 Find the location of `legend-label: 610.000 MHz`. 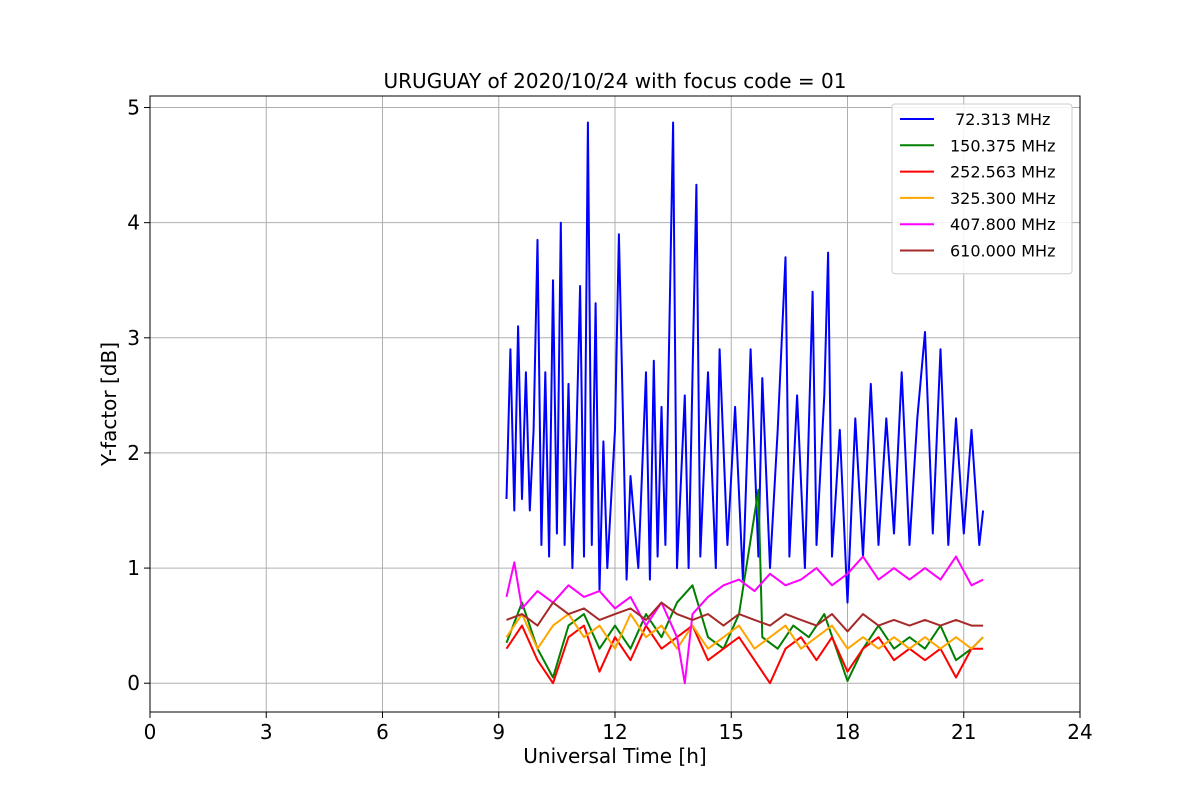

legend-label: 610.000 MHz is located at coordinates (1002, 251).